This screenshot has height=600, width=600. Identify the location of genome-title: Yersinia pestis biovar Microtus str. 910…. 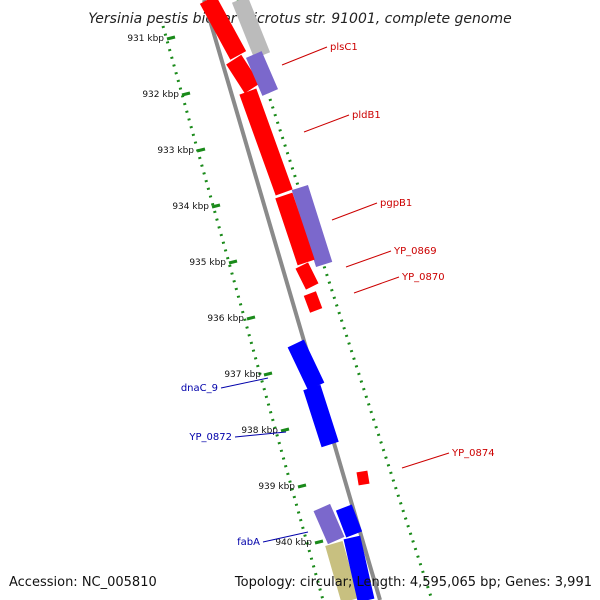
(299, 19).